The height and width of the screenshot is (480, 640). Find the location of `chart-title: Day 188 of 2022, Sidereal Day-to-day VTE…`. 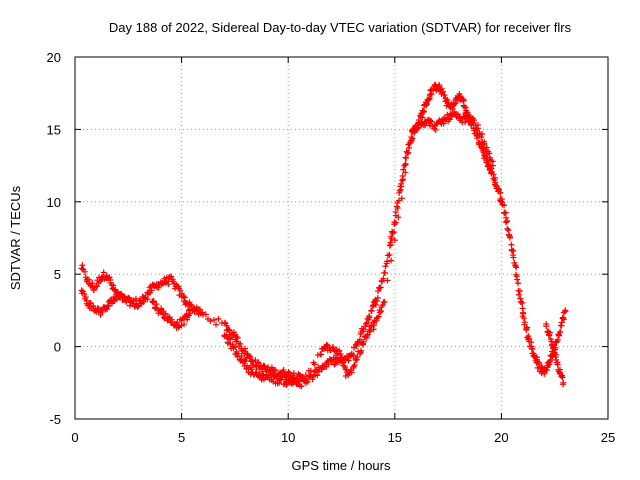

chart-title: Day 188 of 2022, Sidereal Day-to-day VTE… is located at coordinates (340, 27).